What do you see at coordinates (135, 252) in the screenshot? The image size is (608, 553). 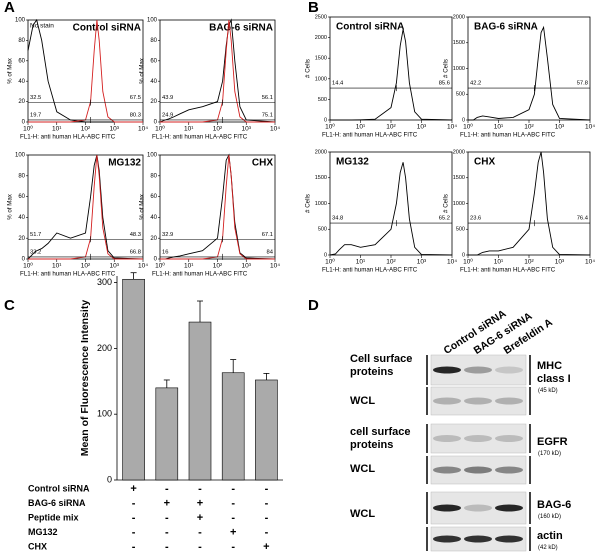 I see `gate-value: 66.8` at bounding box center [135, 252].